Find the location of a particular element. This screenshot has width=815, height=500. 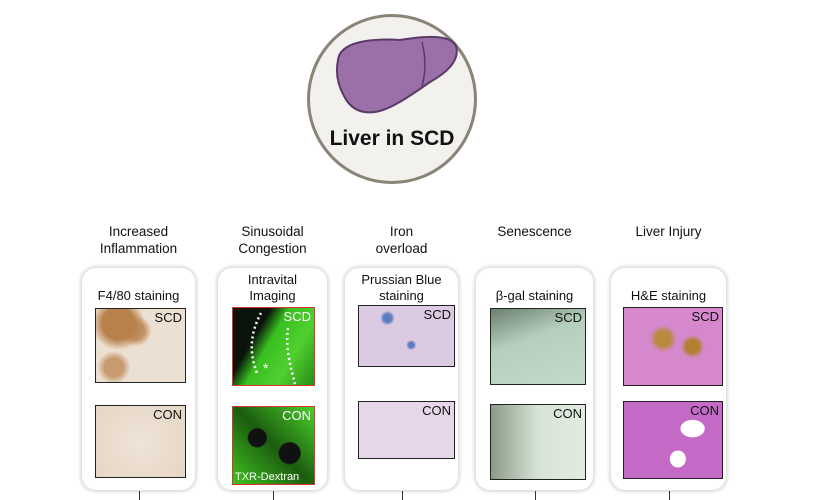

panel-heading-text: Iron overload is located at coordinates (401, 240).